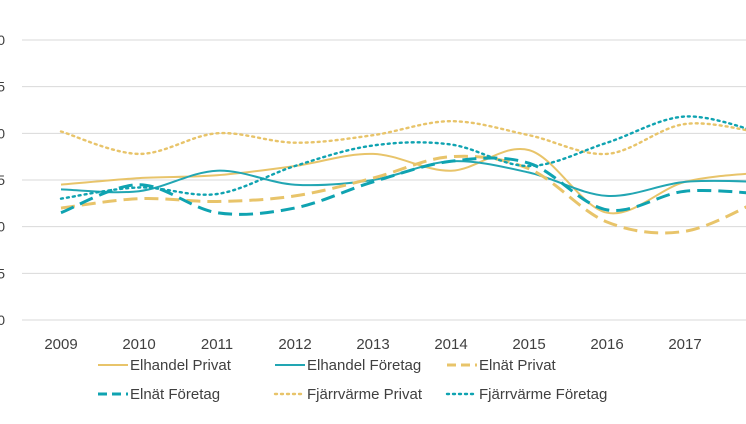 This screenshot has width=746, height=424. I want to click on y-tick-labels: 0,0 0,5 1,0 1,5 2,0 2,5 3,0, so click(2, 180).